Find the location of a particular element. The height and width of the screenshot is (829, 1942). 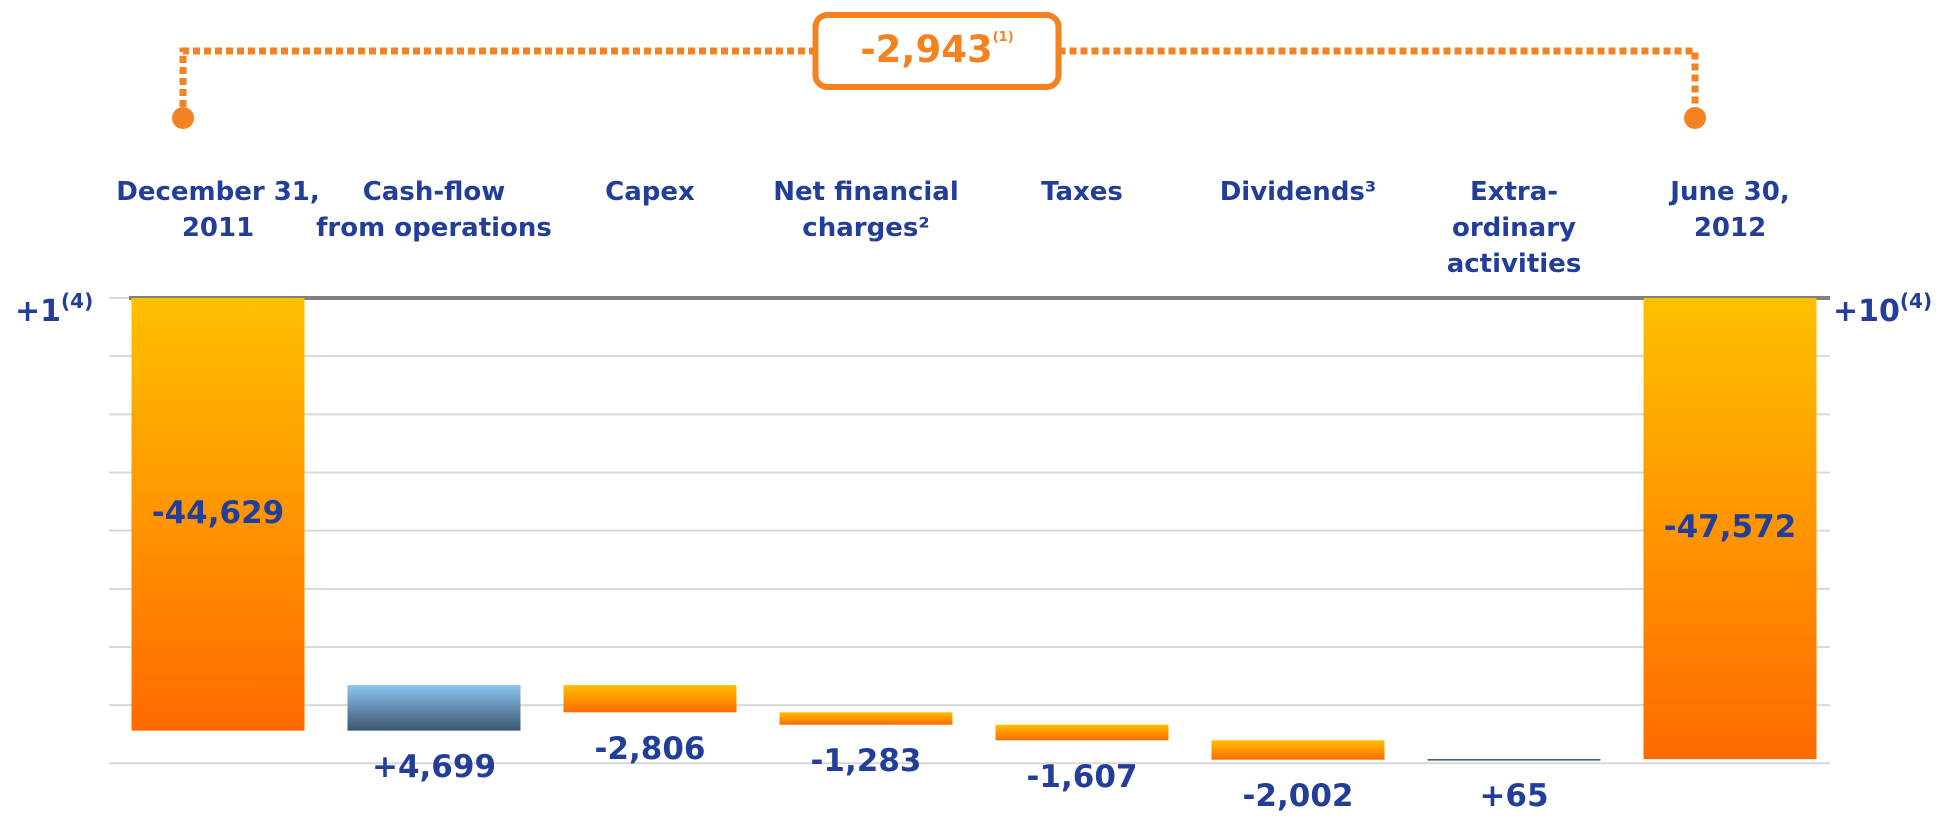

change-box is located at coordinates (937, 51).